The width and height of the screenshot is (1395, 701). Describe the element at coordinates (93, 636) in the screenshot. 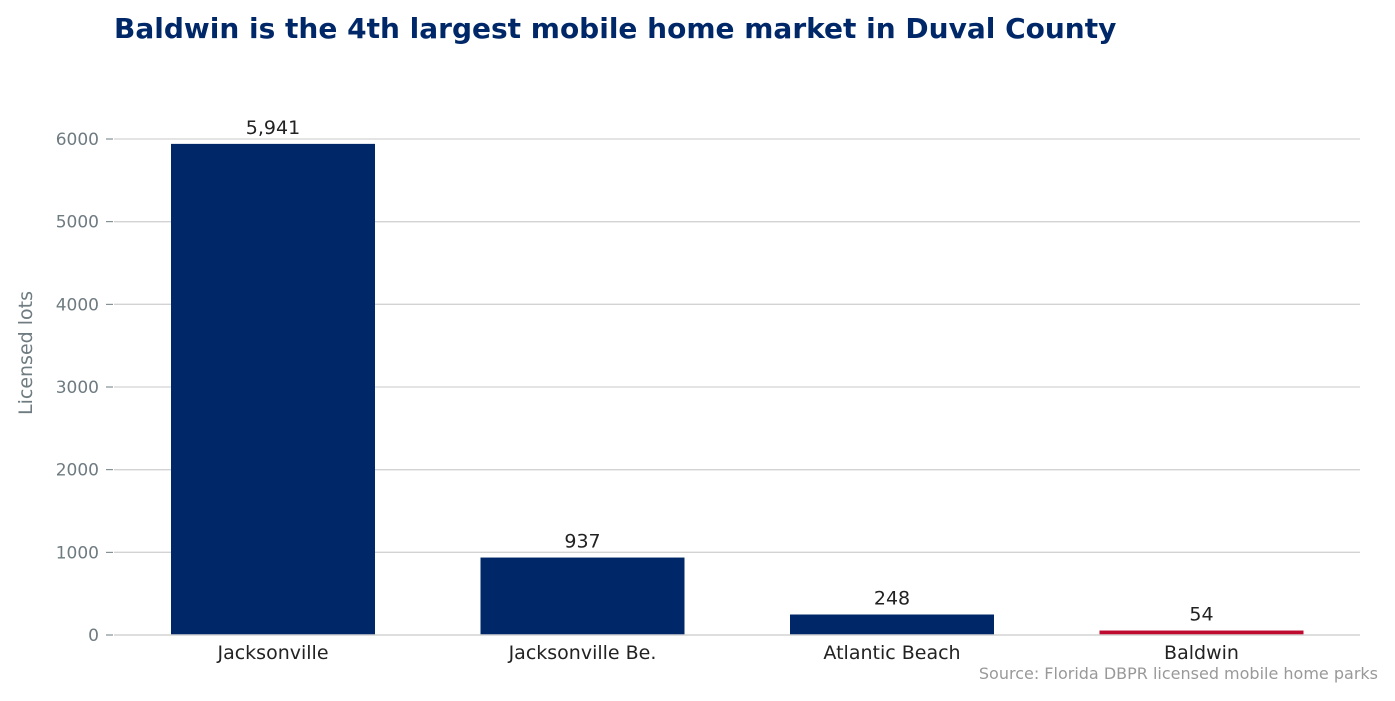

I see `y-tick-label: 0` at that location.